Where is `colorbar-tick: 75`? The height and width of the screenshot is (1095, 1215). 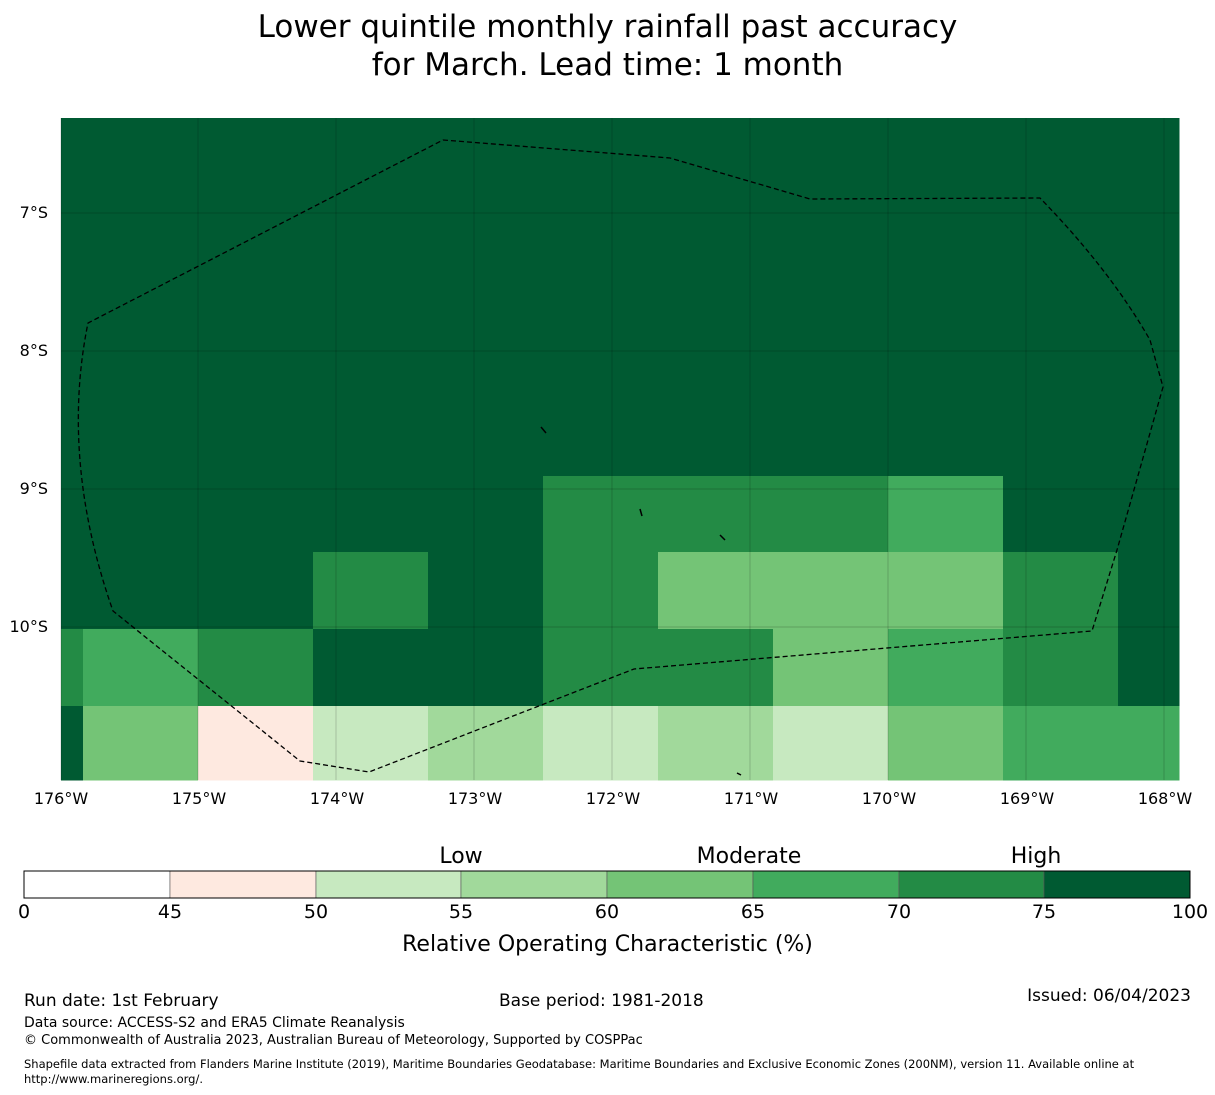 colorbar-tick: 75 is located at coordinates (1044, 912).